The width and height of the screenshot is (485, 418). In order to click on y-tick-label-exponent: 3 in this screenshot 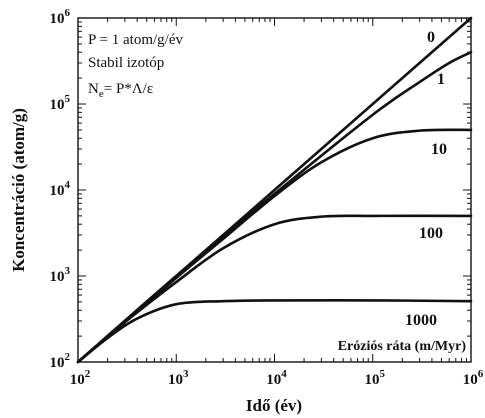, I will do `click(68, 271)`.